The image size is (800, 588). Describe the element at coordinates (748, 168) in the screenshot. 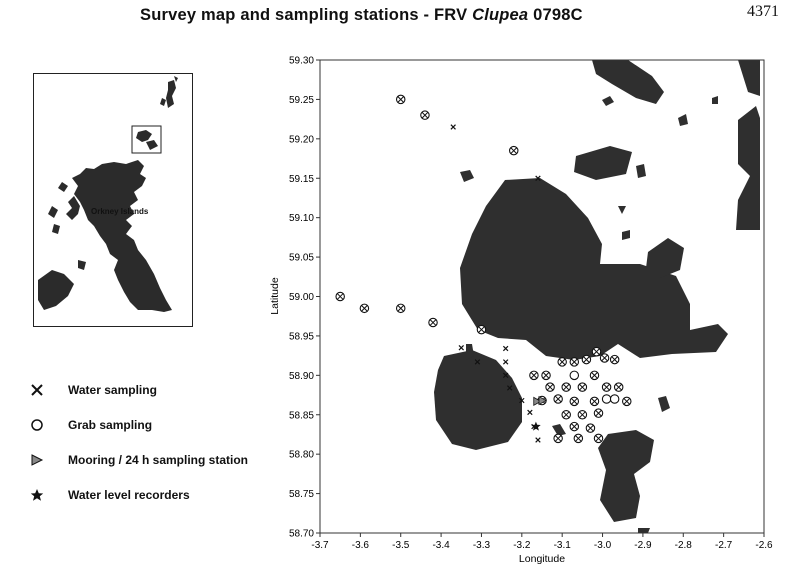

I see `island-east` at that location.